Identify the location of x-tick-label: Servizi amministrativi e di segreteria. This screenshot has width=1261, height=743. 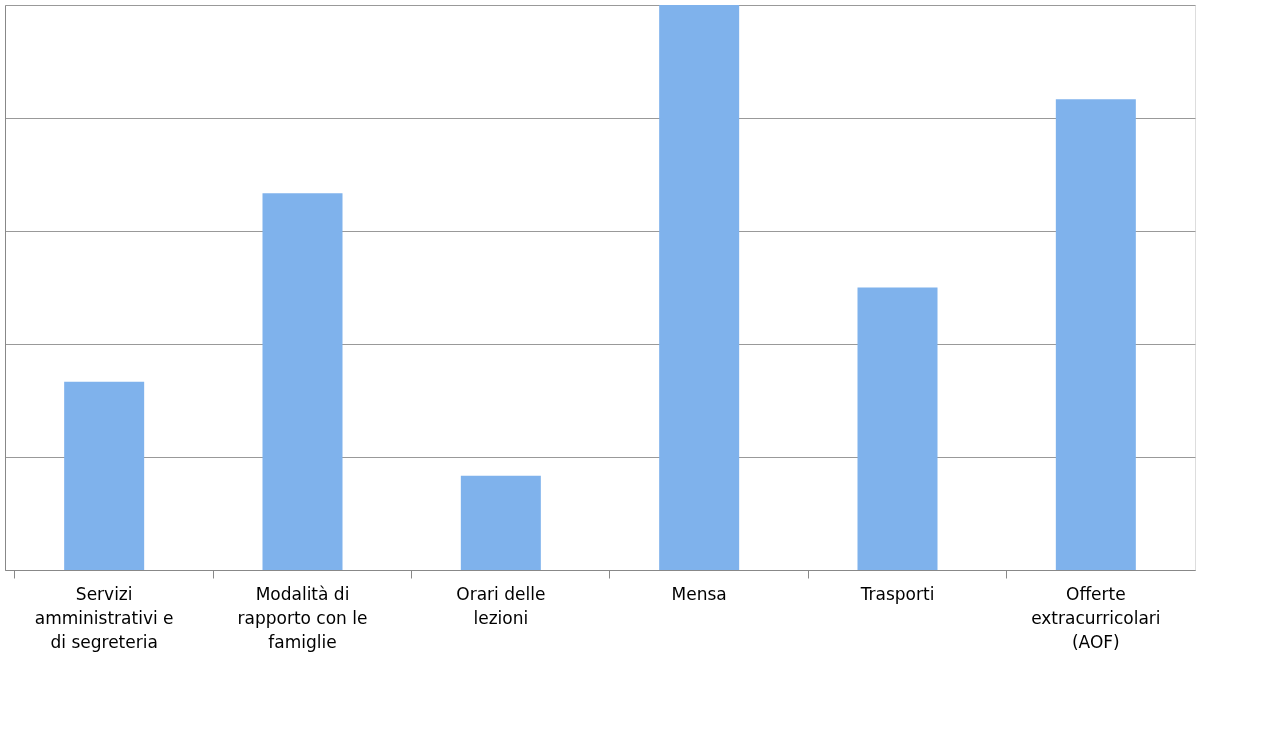
(104, 617).